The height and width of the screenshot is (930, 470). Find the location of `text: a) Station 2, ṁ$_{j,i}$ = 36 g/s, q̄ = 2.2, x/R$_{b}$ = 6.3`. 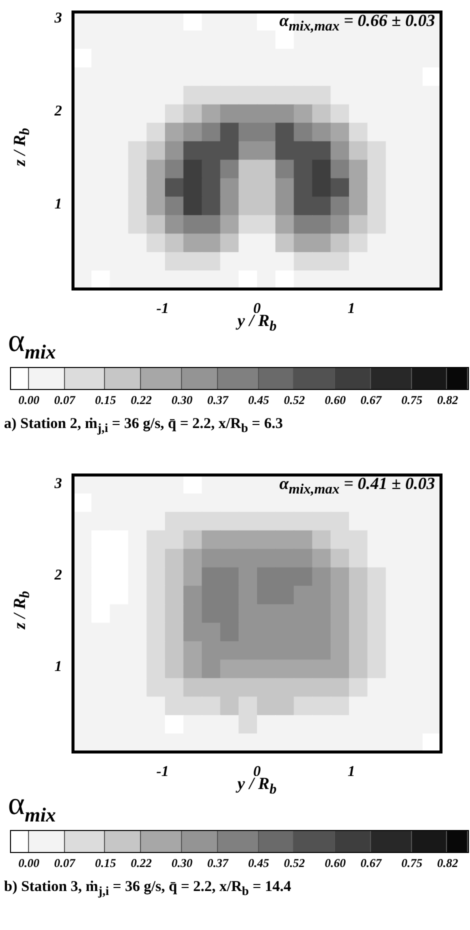

text: a) Station 2, ṁ$_{j,i}$ = 36 g/s, q̄ = 2.2, x/R$_{b}$ = 6.3 is located at coordinates (143, 426).